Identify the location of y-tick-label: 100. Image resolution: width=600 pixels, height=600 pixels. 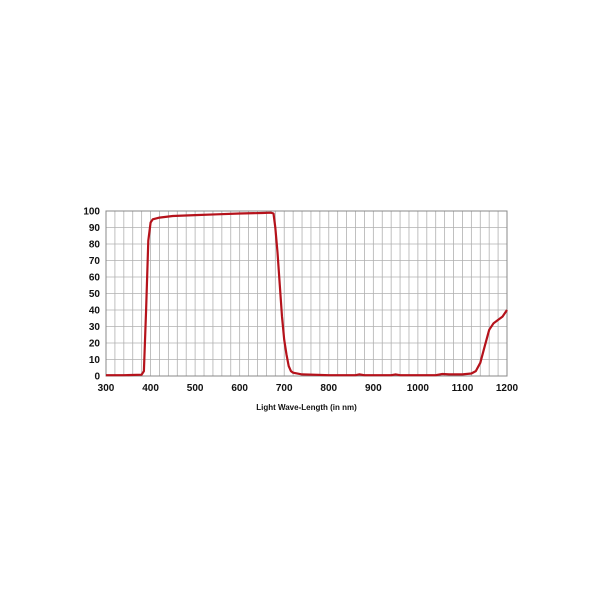
(91, 212).